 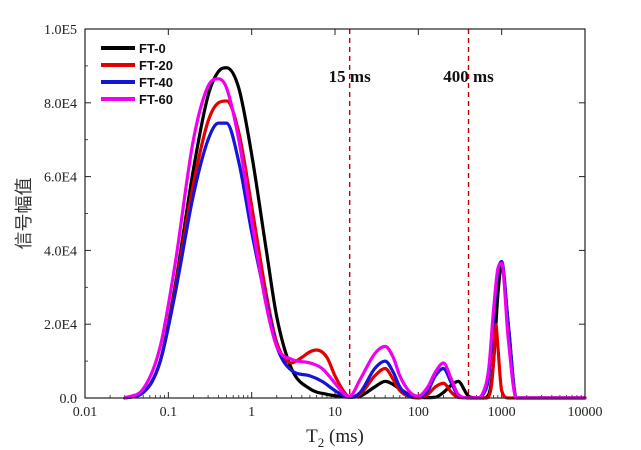 What do you see at coordinates (468, 76) in the screenshot?
I see `annotation-label: 400 ms` at bounding box center [468, 76].